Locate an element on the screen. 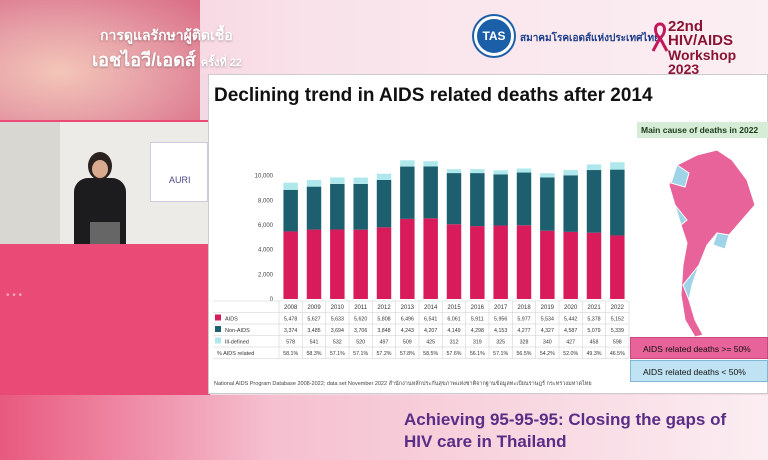 Image resolution: width=768 pixels, height=460 pixels. x-tick-label: 2012 is located at coordinates (384, 308).